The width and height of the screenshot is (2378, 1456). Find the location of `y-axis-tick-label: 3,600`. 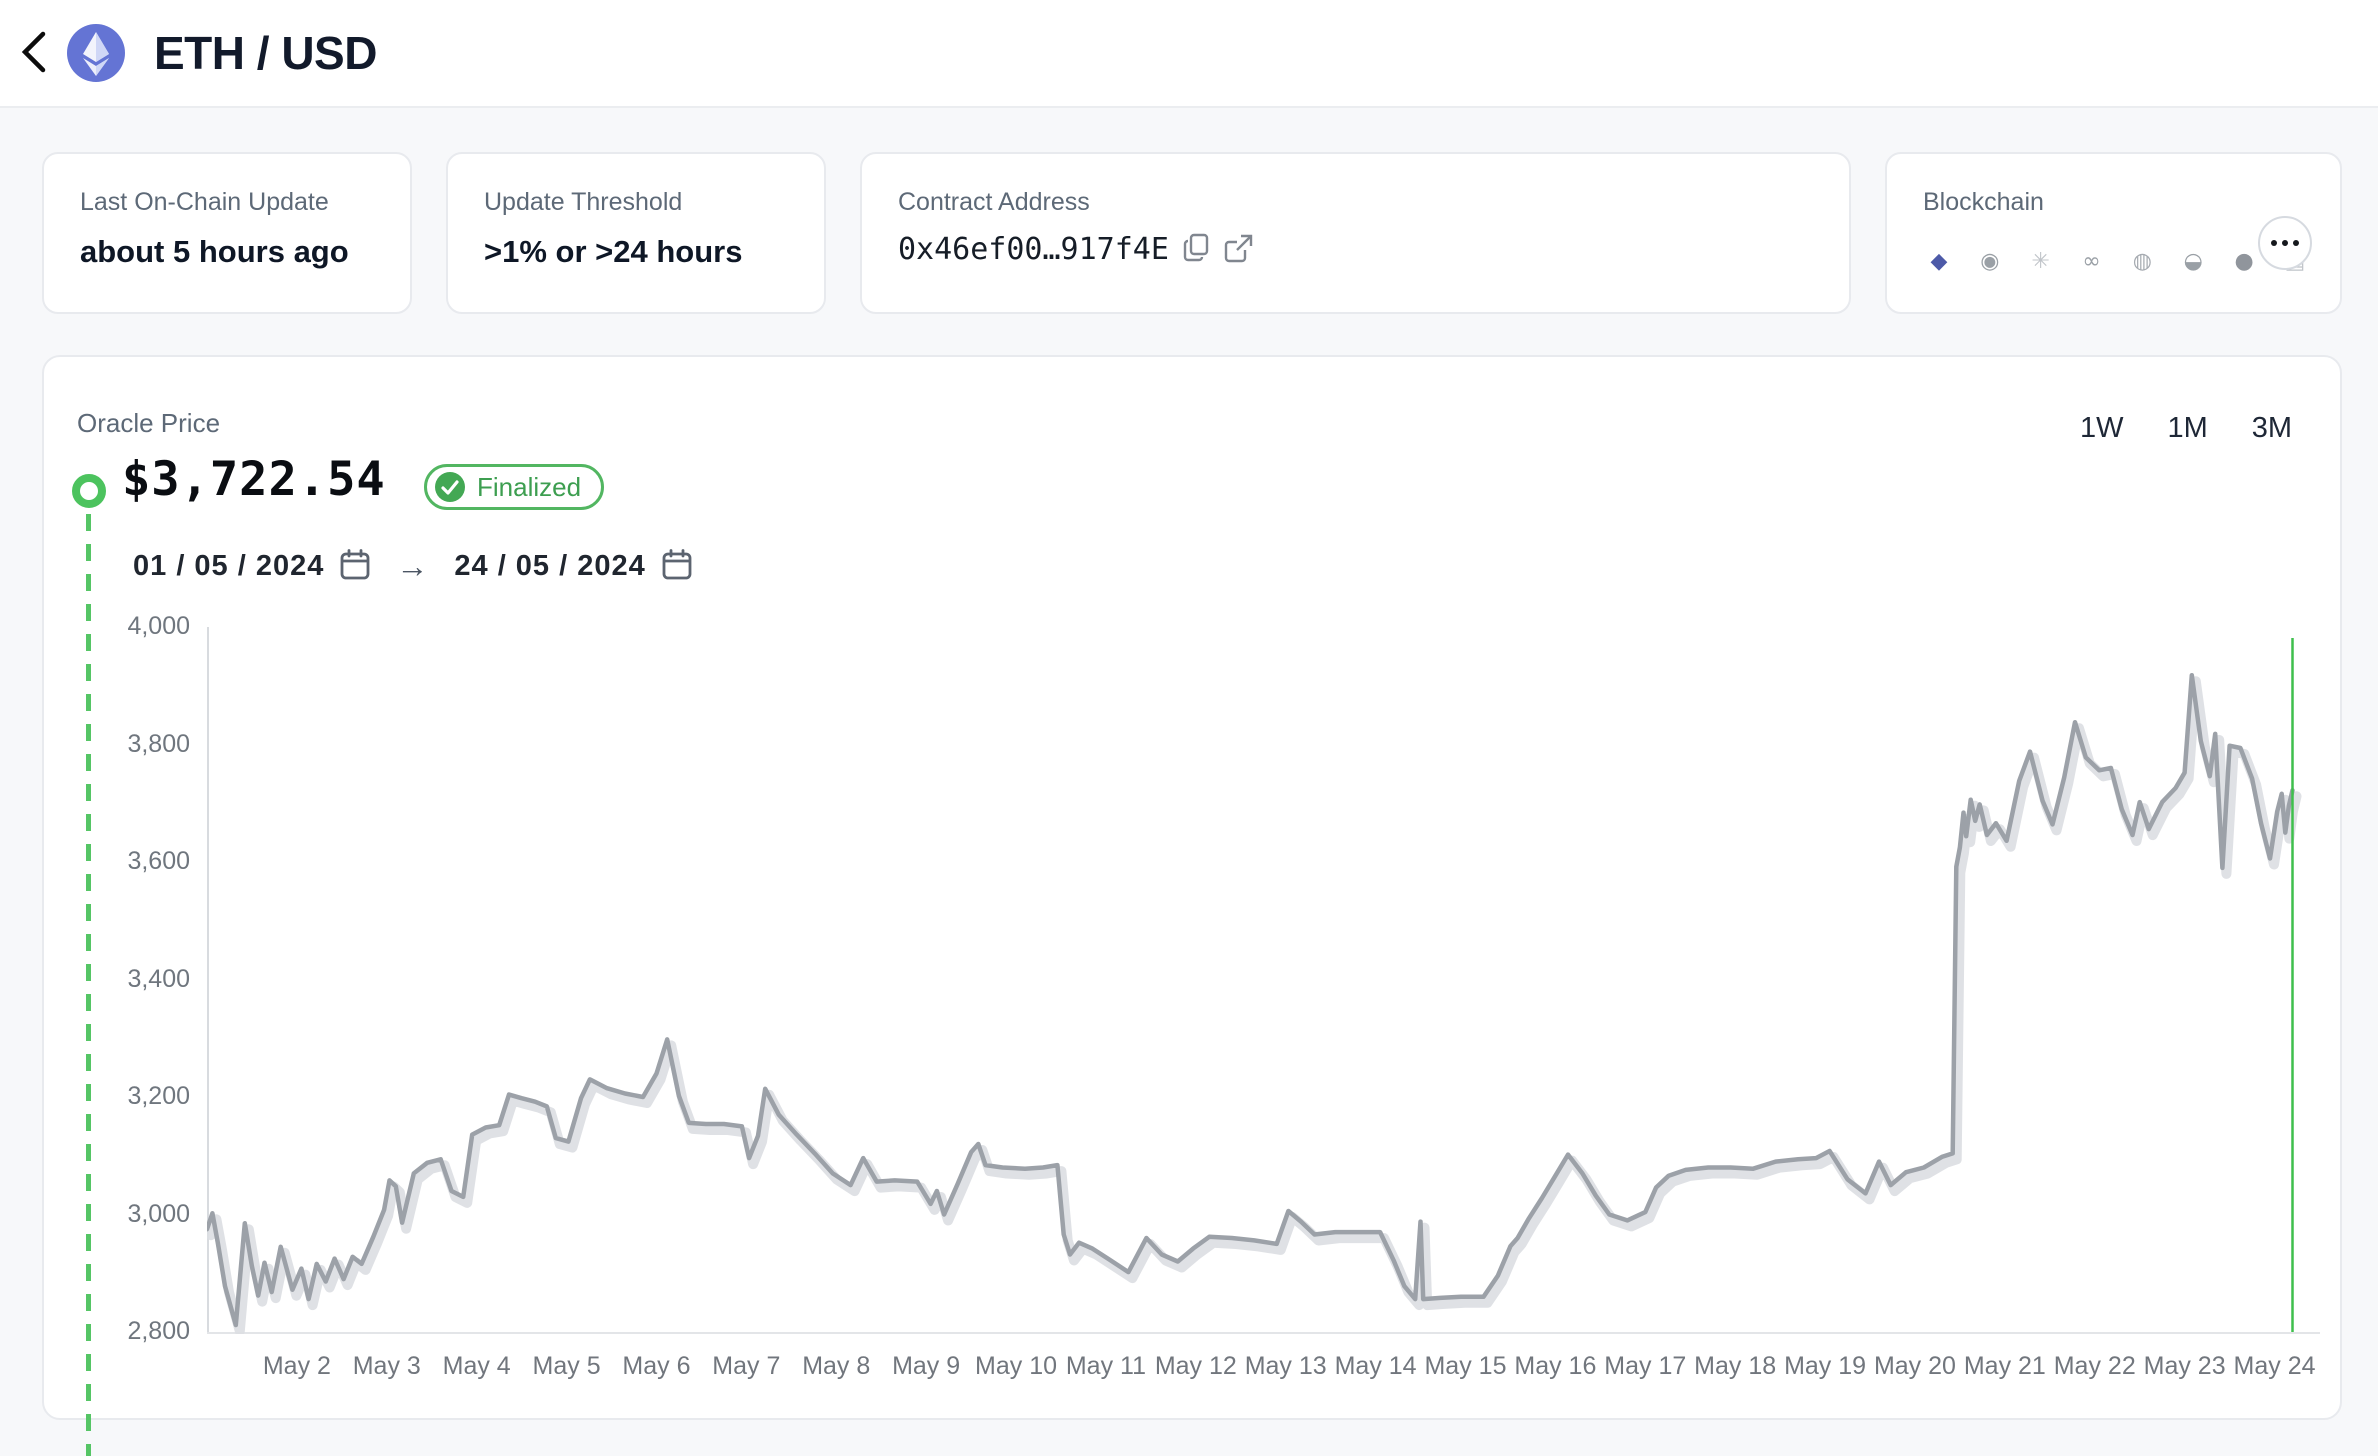

y-axis-tick-label: 3,600 is located at coordinates (158, 861).